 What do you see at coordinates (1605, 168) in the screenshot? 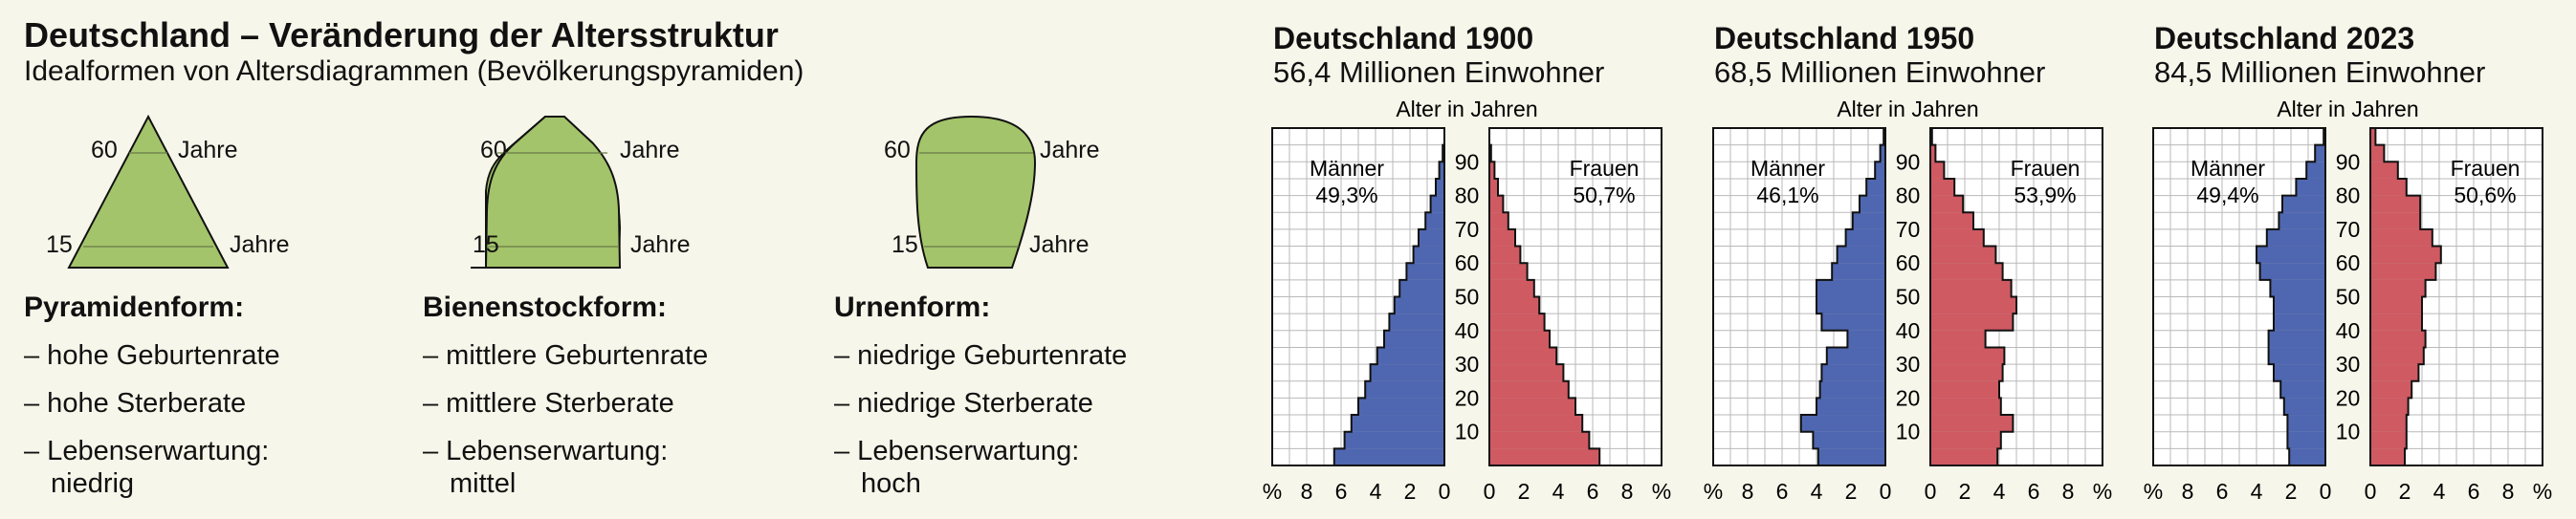
I see `women-label: Frauen` at bounding box center [1605, 168].